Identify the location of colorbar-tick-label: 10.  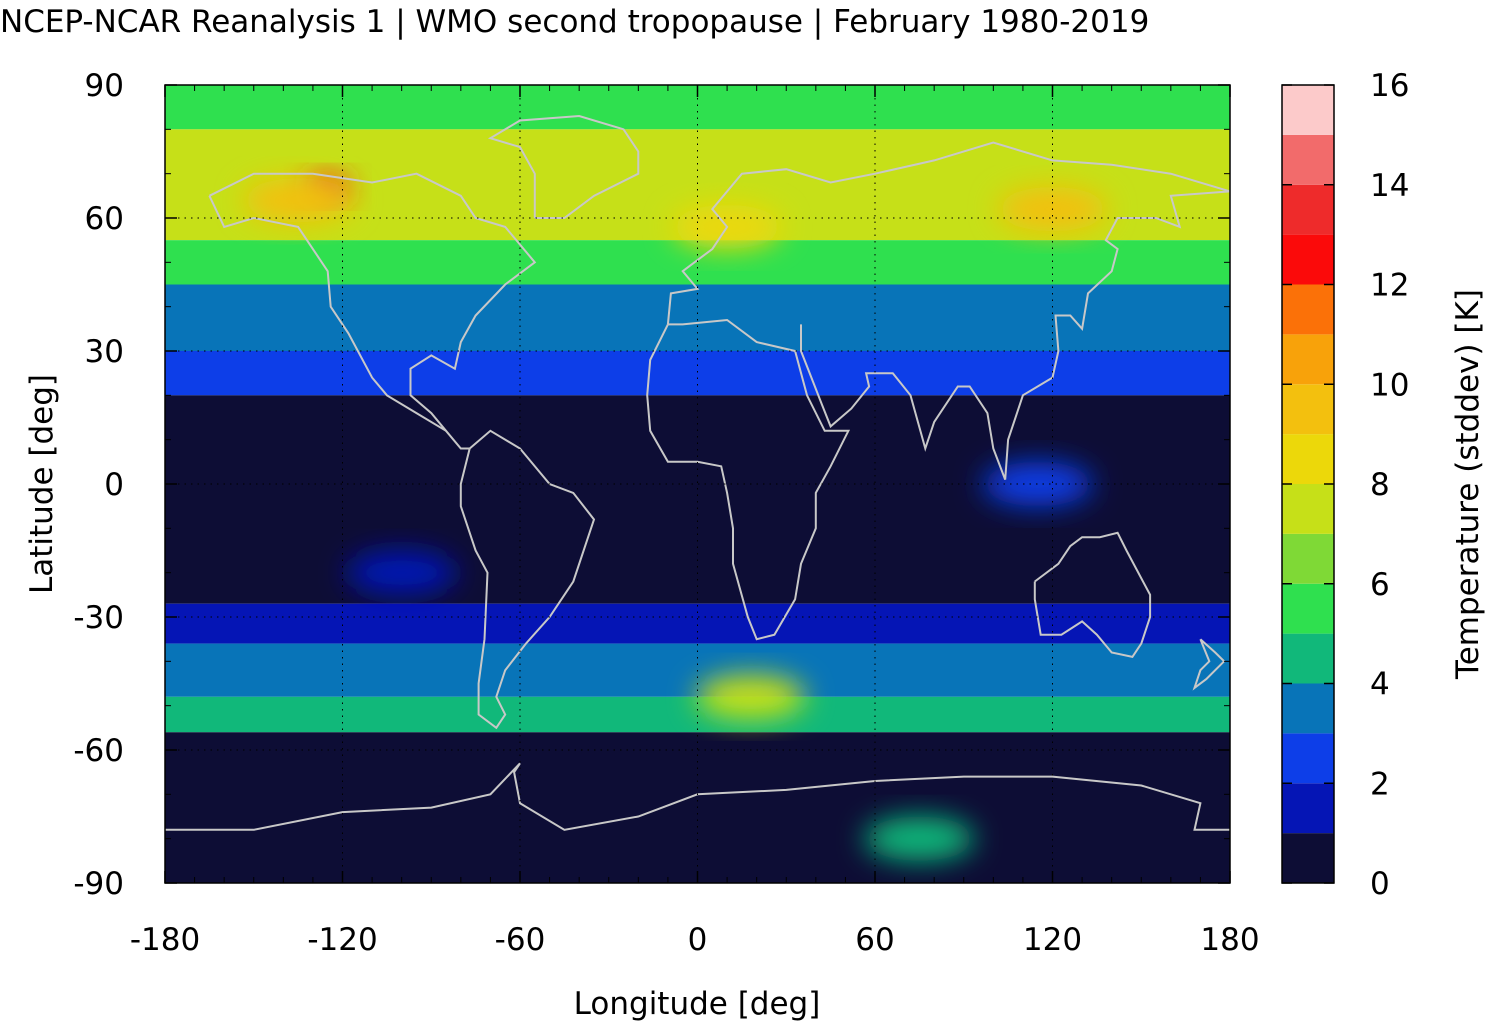
(1389, 385).